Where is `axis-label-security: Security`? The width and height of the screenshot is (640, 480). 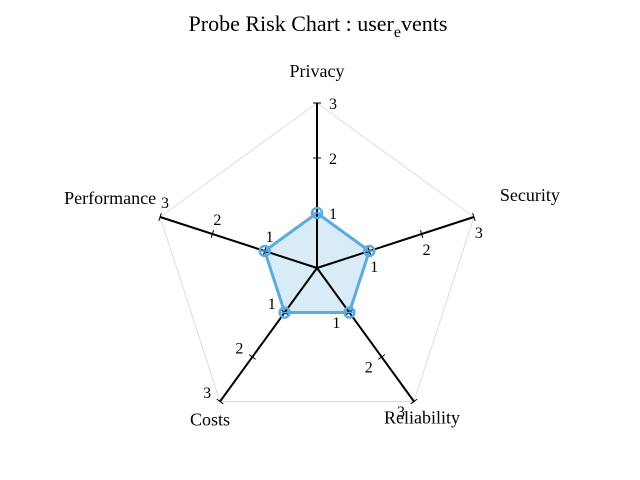 axis-label-security: Security is located at coordinates (530, 195).